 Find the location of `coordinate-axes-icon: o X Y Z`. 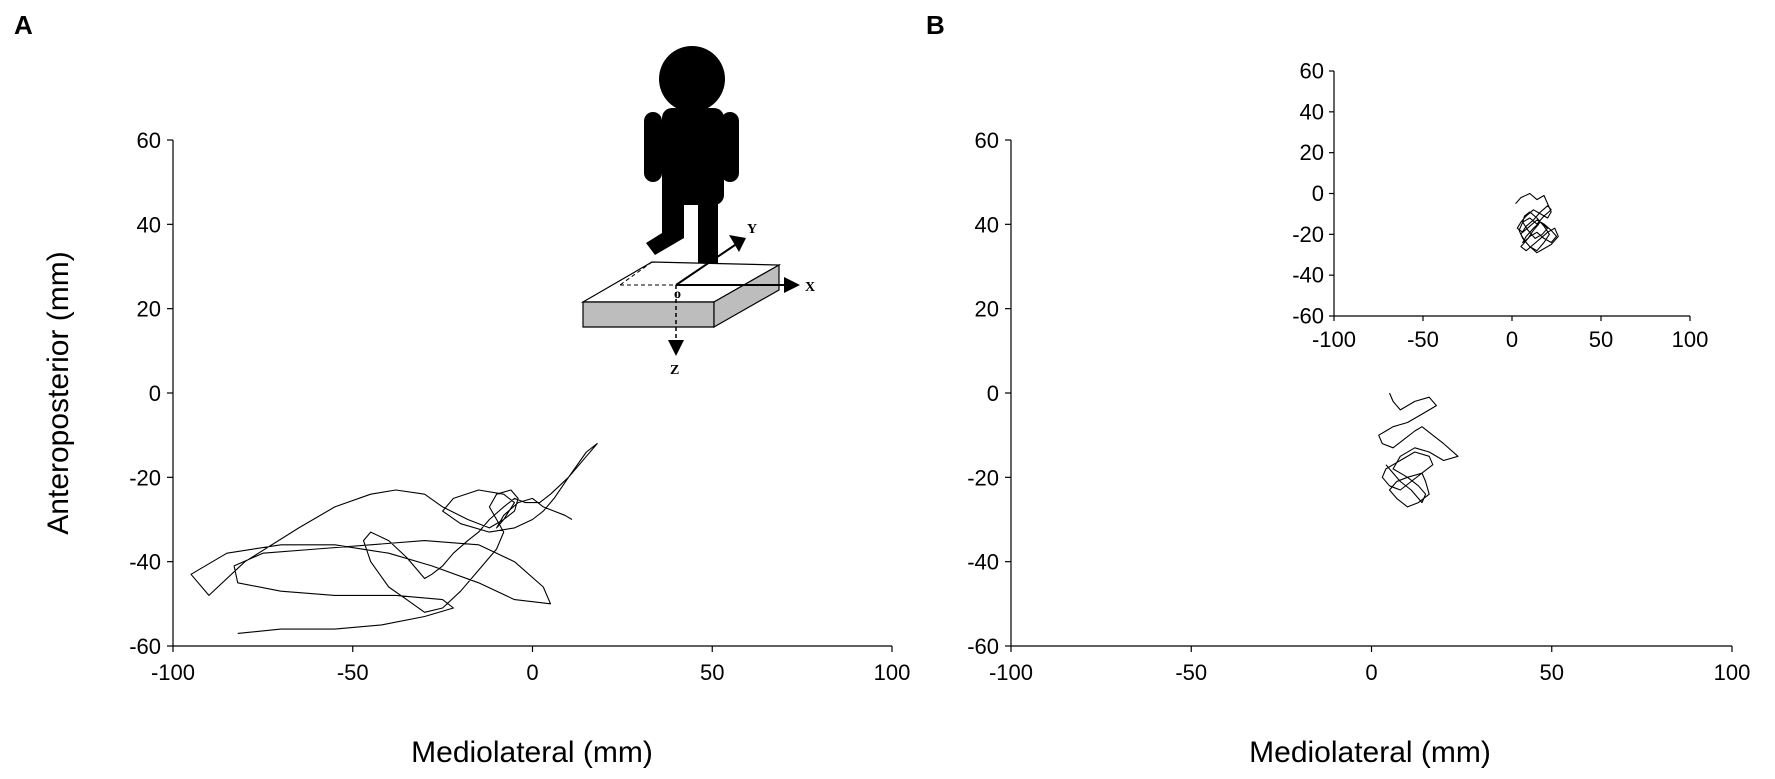

coordinate-axes-icon: o X Y Z is located at coordinates (741, 300).